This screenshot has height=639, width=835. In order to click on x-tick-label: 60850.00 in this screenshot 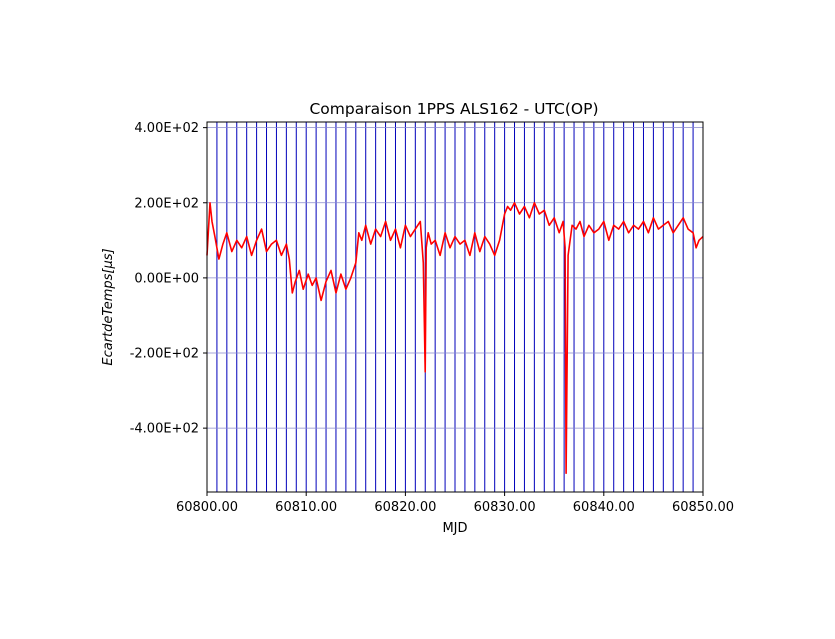, I will do `click(703, 507)`.